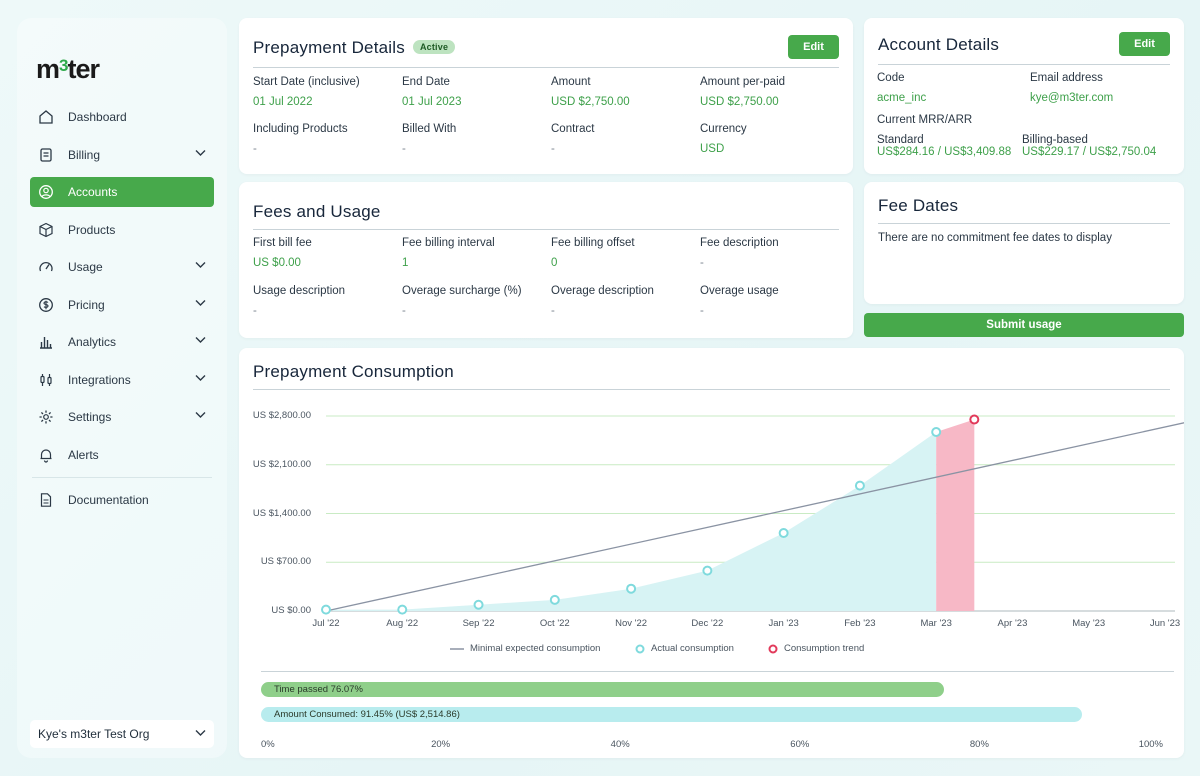  Describe the element at coordinates (723, 139) in the screenshot. I see `field-currency: Currency USD` at that location.